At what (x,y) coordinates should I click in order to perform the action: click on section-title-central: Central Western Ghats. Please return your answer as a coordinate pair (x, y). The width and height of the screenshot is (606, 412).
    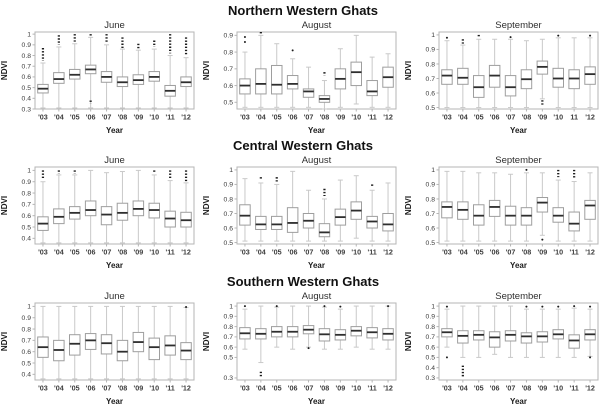
    Looking at the image, I should click on (303, 145).